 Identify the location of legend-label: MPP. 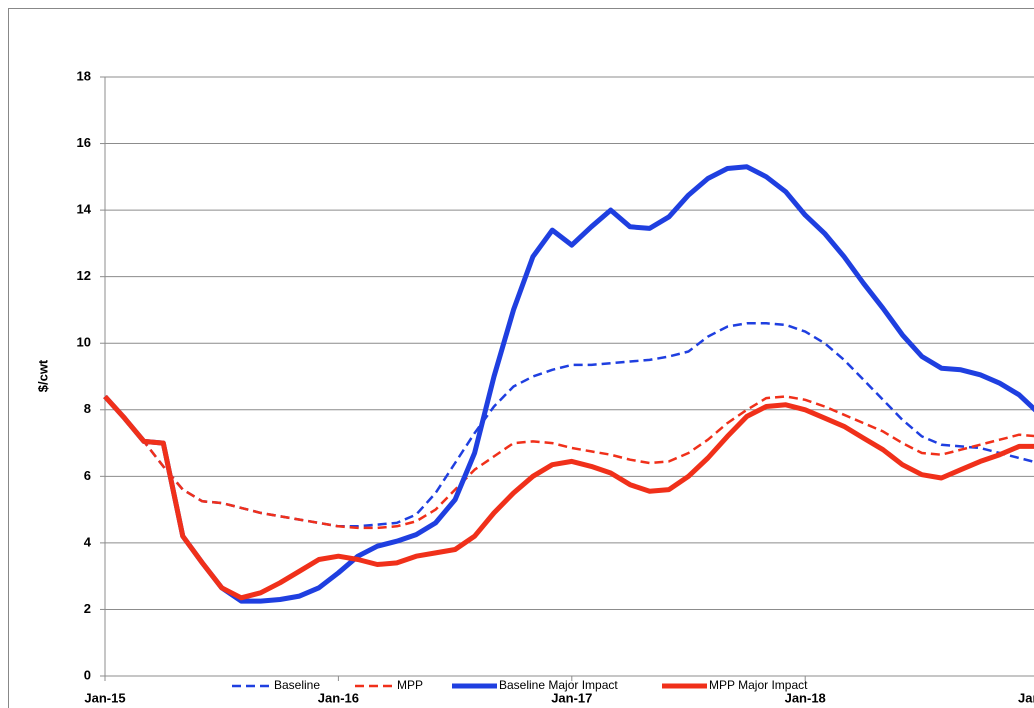
(410, 685).